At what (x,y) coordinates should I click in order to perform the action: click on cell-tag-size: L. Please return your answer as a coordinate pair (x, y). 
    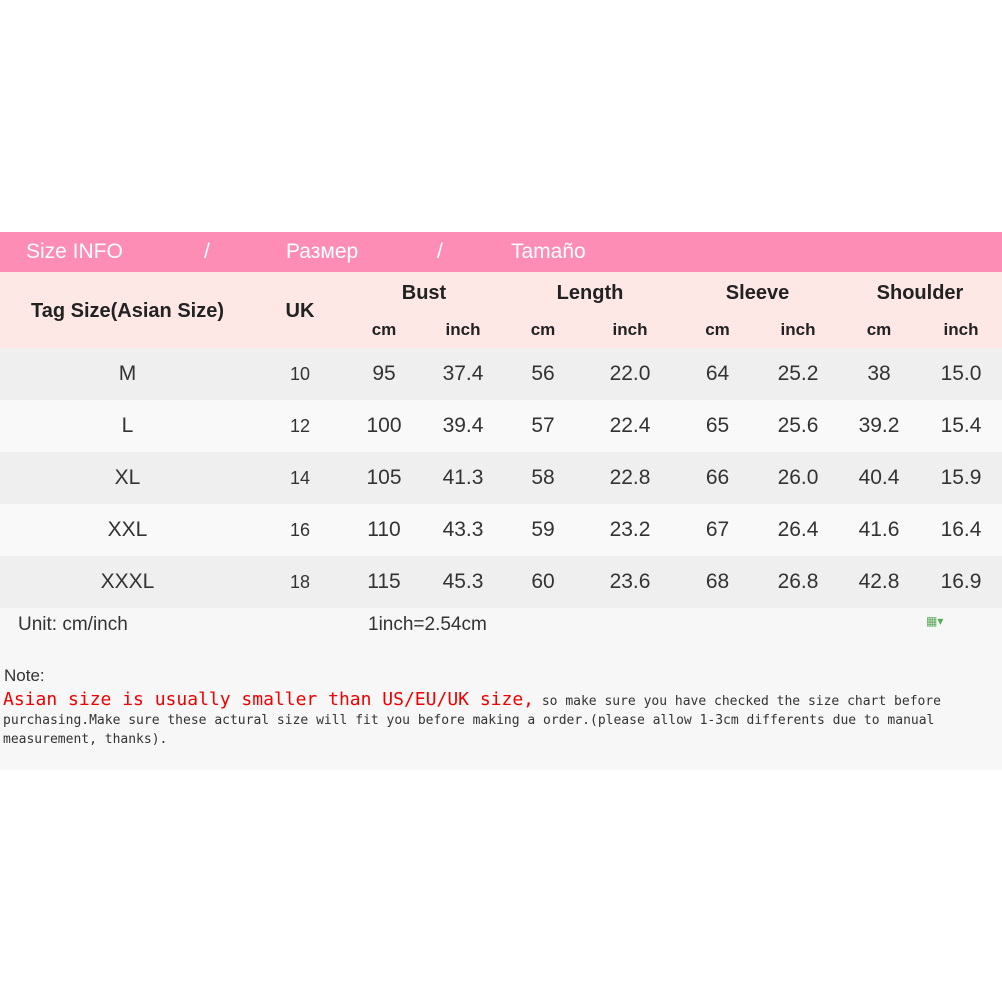
    Looking at the image, I should click on (127, 425).